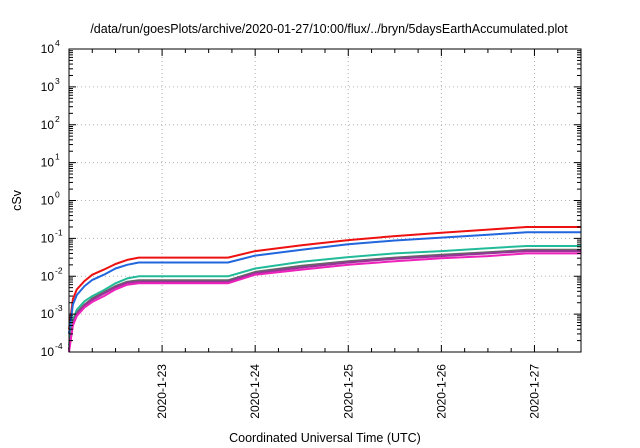 This screenshot has width=640, height=448. I want to click on y-tick-exponent: 0, so click(57, 195).